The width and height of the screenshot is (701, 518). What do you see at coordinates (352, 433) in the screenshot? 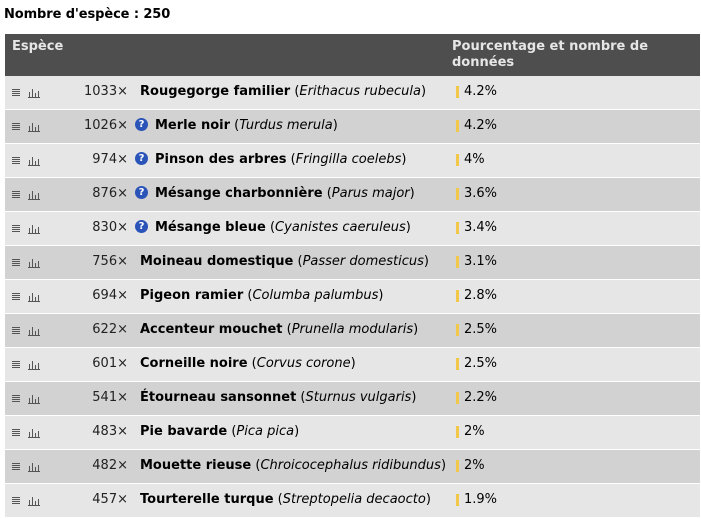
I see `table-row: 483× Pie bavarde (Pica pica) 2%` at bounding box center [352, 433].